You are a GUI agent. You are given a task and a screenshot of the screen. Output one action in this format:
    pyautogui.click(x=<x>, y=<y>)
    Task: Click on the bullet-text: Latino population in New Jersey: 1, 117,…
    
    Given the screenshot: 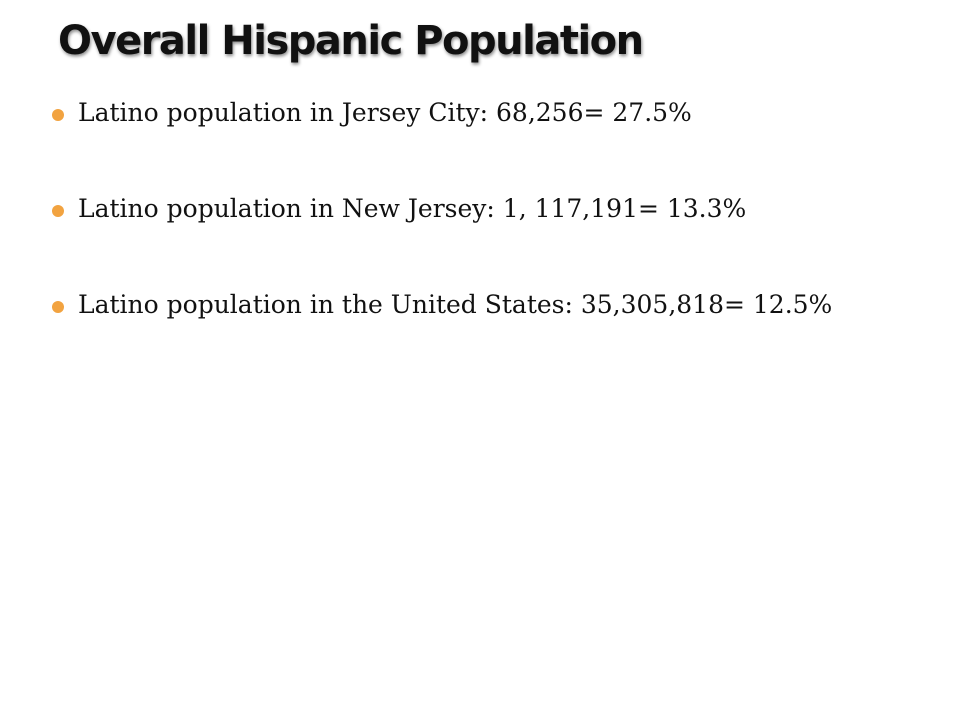 What is the action you would take?
    pyautogui.click(x=412, y=208)
    